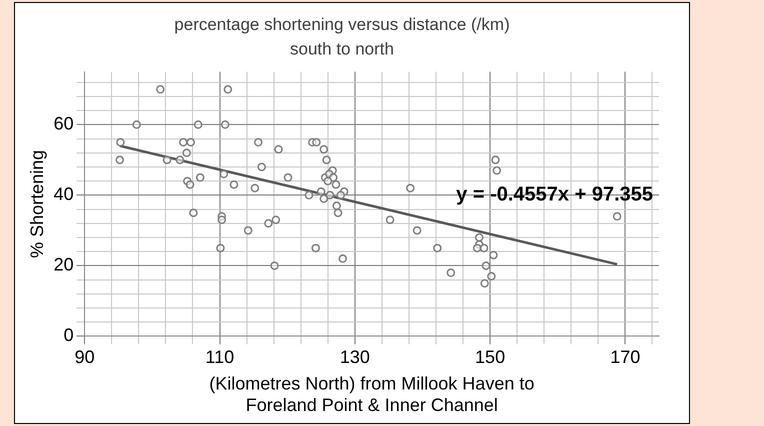 The width and height of the screenshot is (764, 426). Describe the element at coordinates (371, 395) in the screenshot. I see `x-axis-title: (Kilometres North) from Millook Haven to Foreland Point & Inner Channel` at that location.